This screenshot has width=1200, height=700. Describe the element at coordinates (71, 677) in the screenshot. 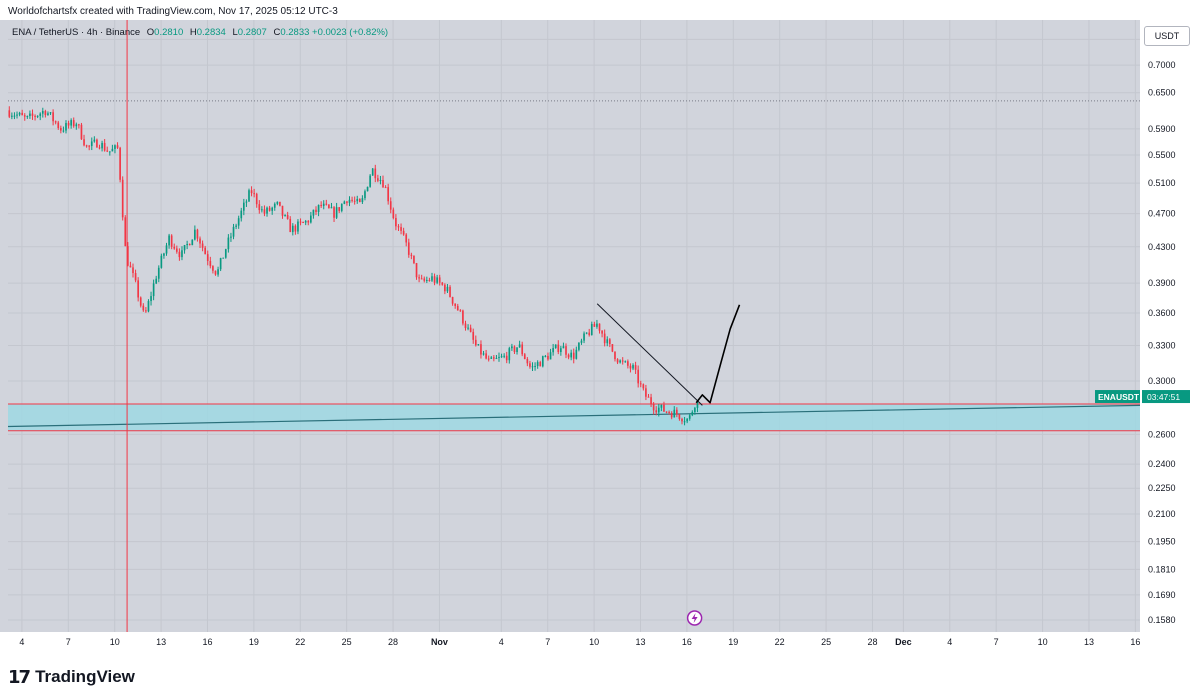

I see `tradingview-logo: 17 TradingView` at that location.